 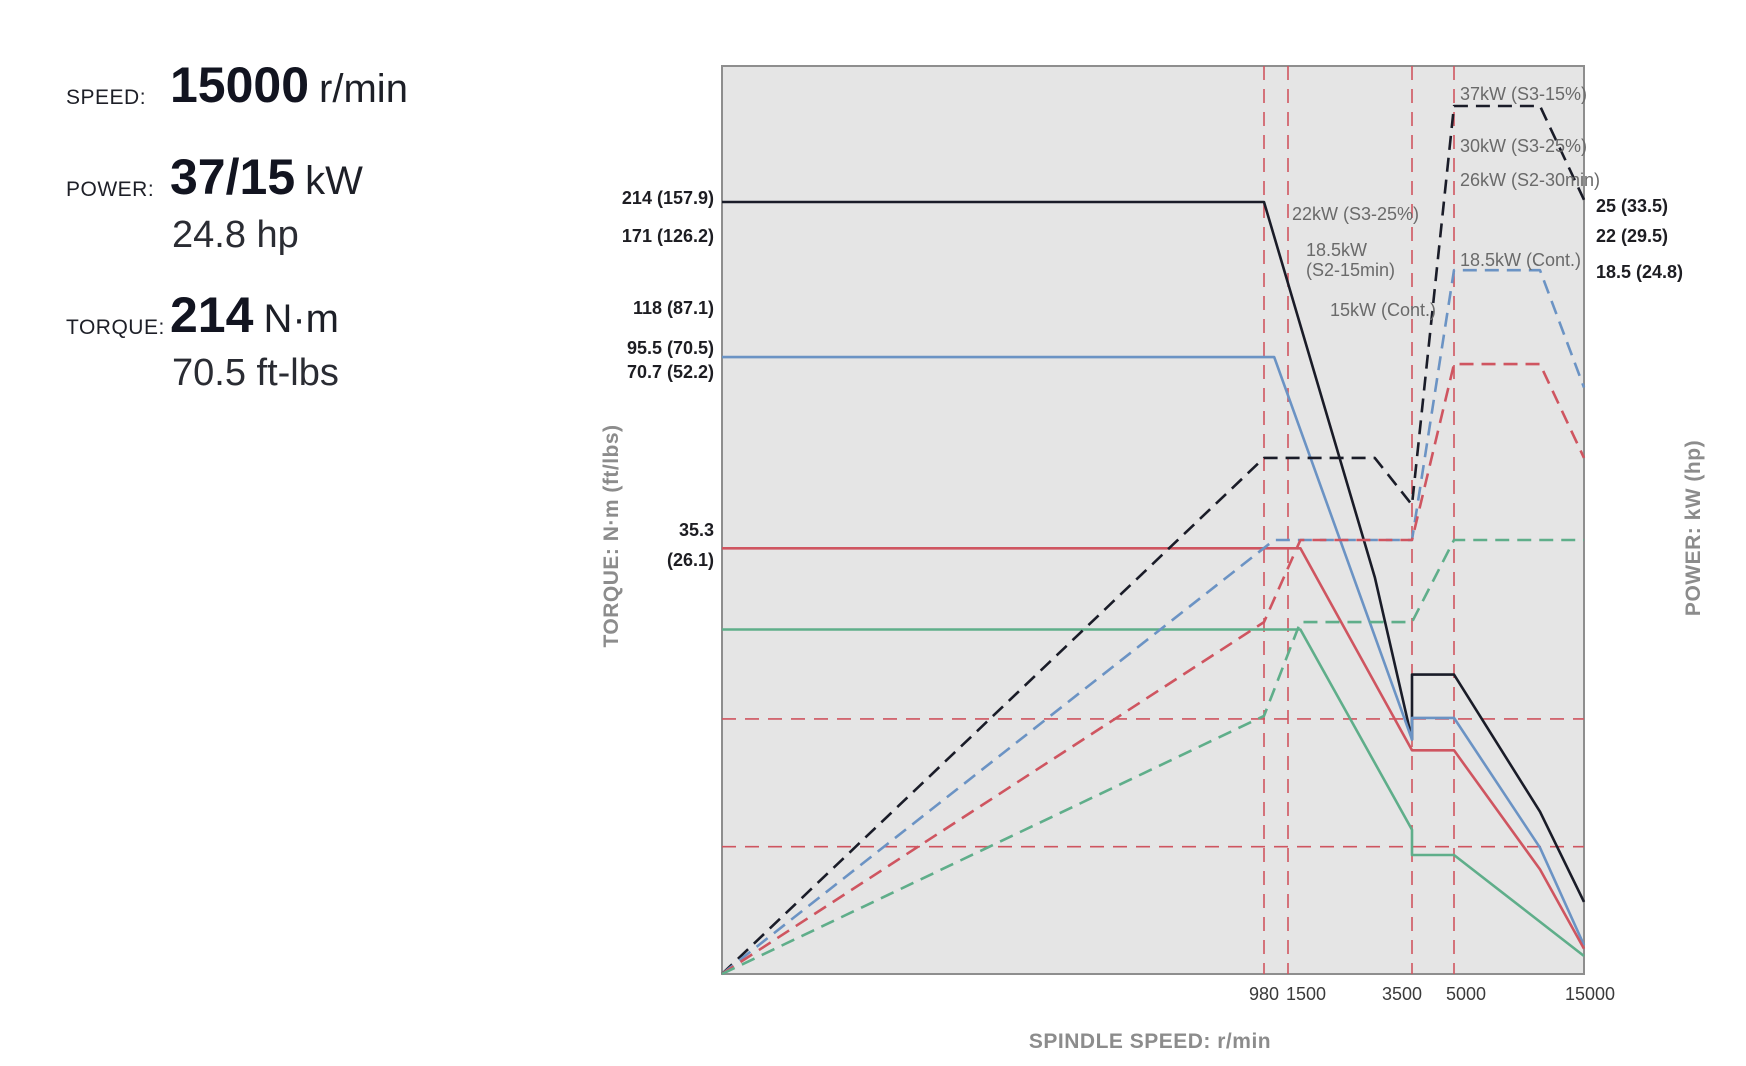 What do you see at coordinates (235, 235) in the screenshot?
I see `power-hp: 24.8 hp` at bounding box center [235, 235].